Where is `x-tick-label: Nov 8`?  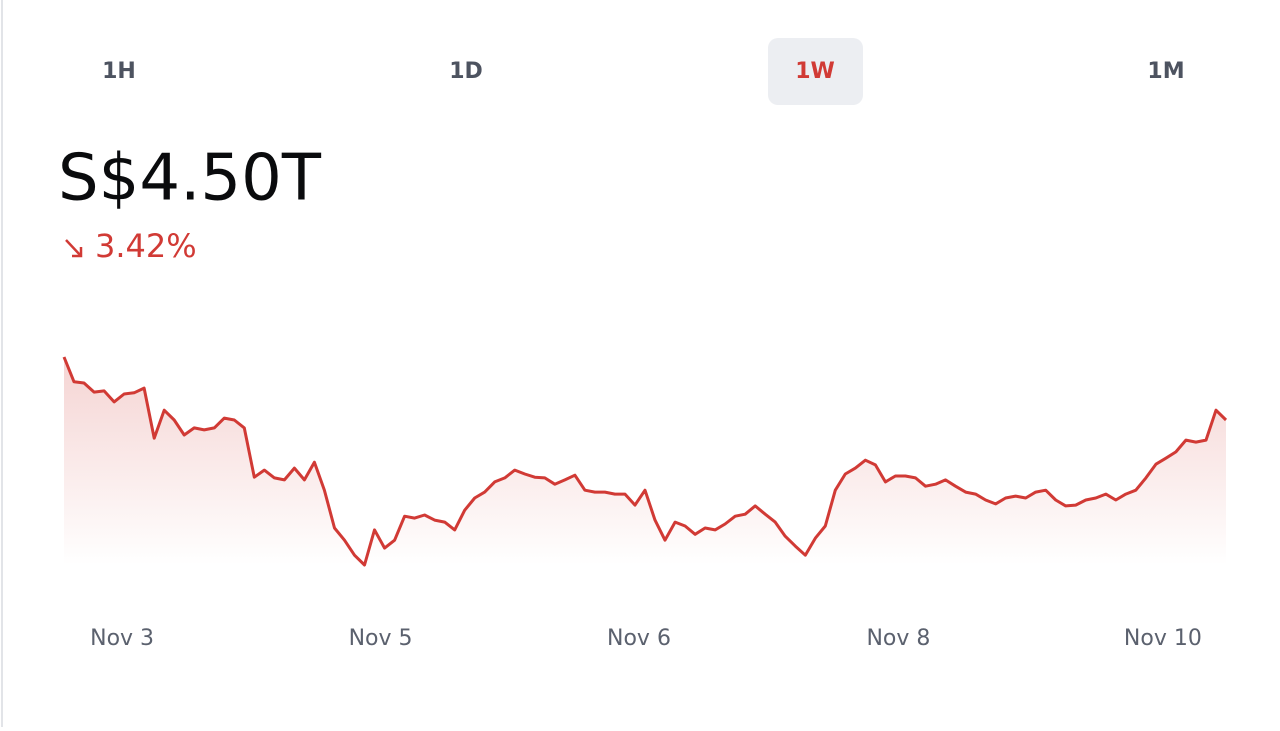 x-tick-label: Nov 8 is located at coordinates (898, 638).